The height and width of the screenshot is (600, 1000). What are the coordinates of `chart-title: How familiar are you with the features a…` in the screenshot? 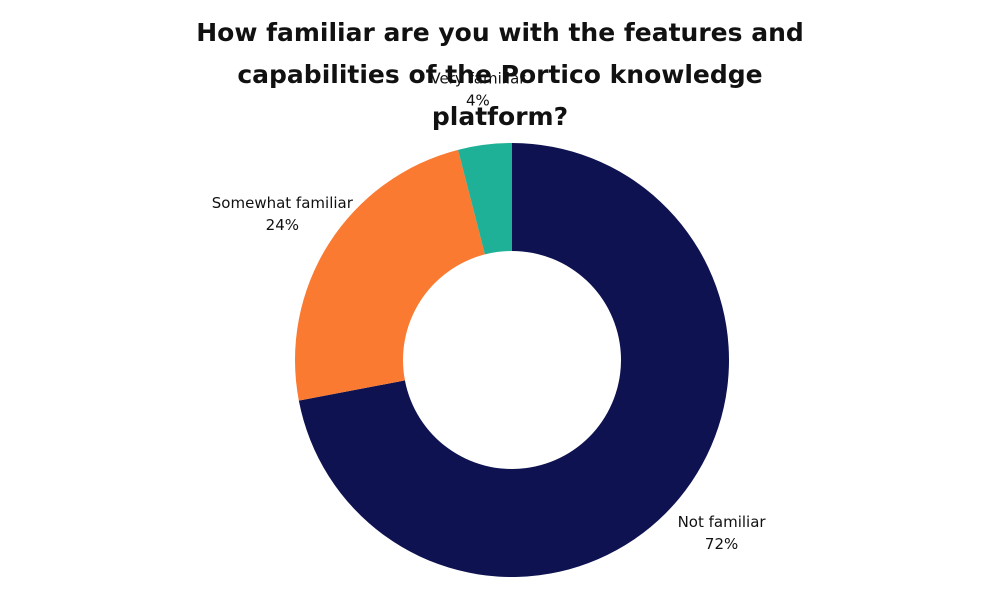 It's located at (500, 74).